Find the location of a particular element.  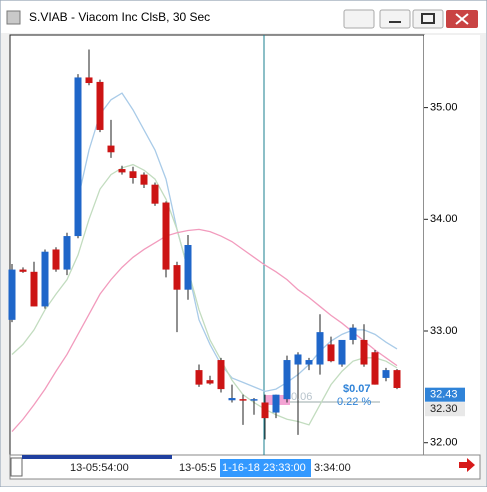

annotation: 0.06 is located at coordinates (301, 397).